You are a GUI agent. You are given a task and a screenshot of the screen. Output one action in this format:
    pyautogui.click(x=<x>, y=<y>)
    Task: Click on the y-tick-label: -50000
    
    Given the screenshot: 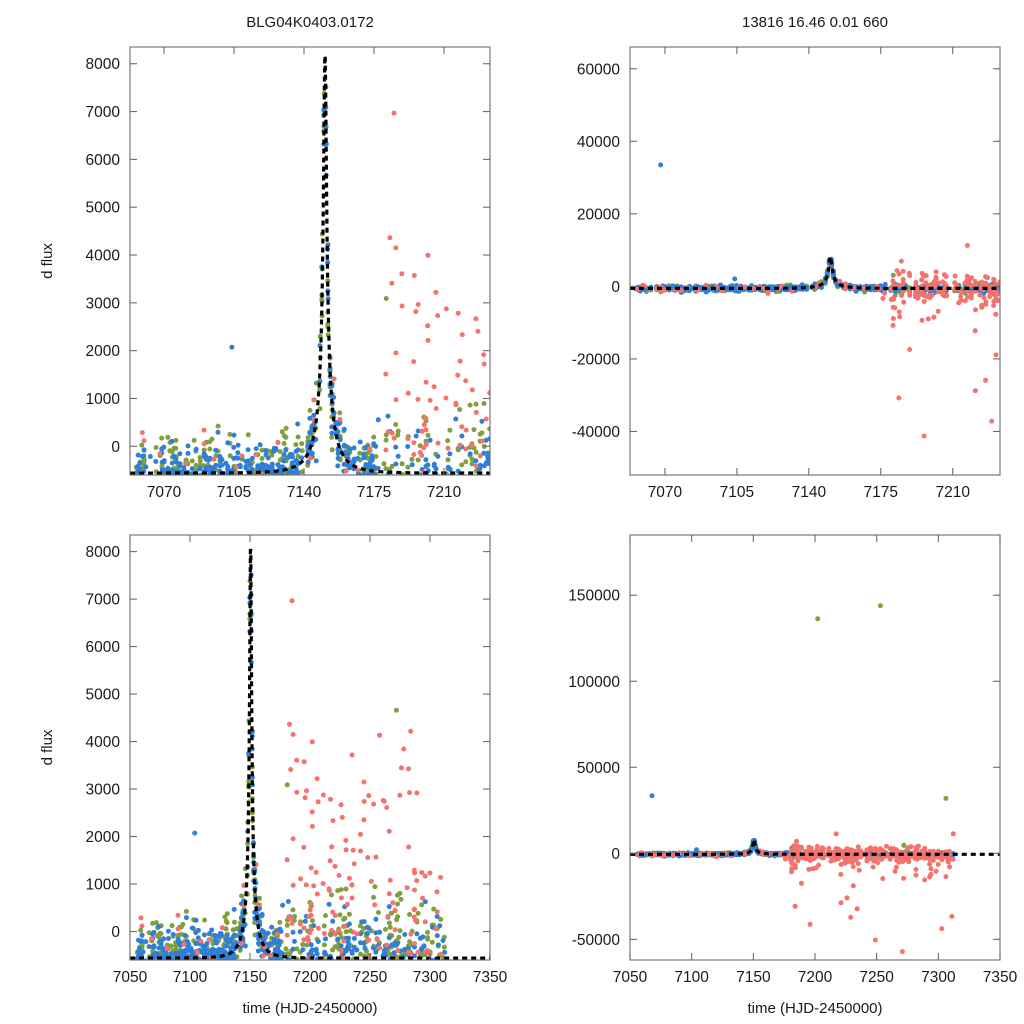 What is the action you would take?
    pyautogui.click(x=596, y=940)
    